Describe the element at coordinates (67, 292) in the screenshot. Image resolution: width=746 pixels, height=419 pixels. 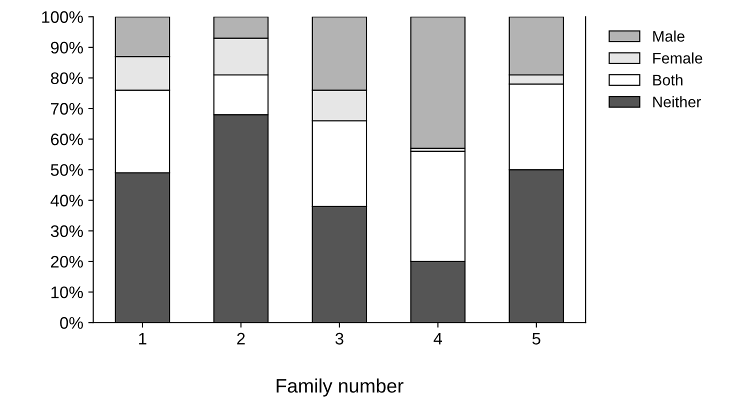
I see `y-tick-label: 10%` at that location.